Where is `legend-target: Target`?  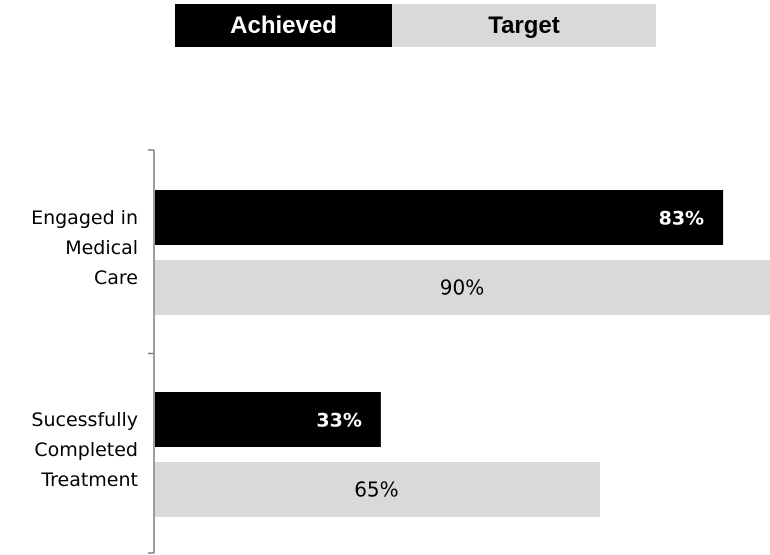
legend-target: Target is located at coordinates (524, 25).